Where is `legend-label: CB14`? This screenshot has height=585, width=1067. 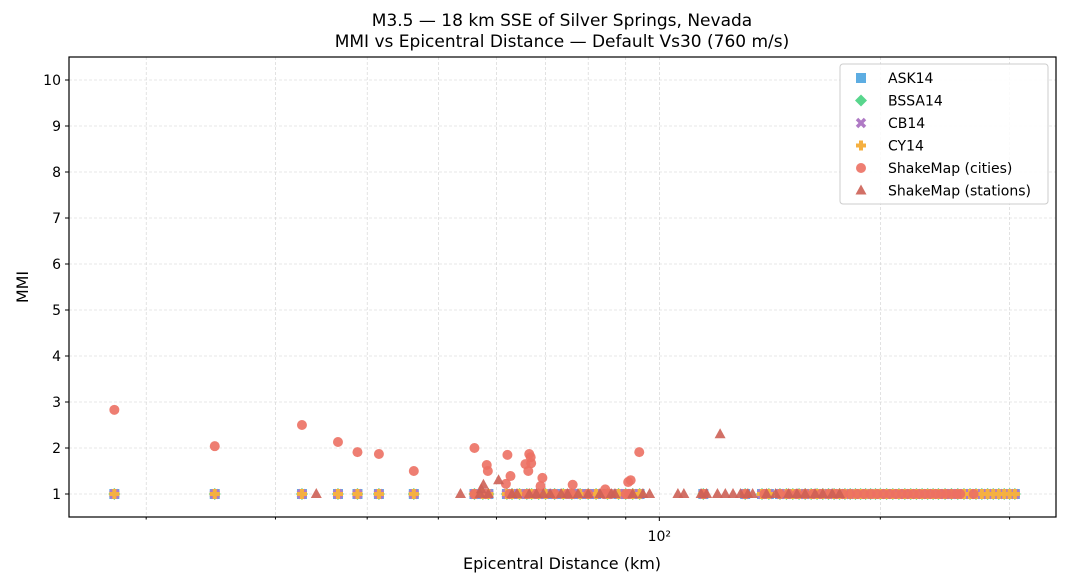 legend-label: CB14 is located at coordinates (906, 124).